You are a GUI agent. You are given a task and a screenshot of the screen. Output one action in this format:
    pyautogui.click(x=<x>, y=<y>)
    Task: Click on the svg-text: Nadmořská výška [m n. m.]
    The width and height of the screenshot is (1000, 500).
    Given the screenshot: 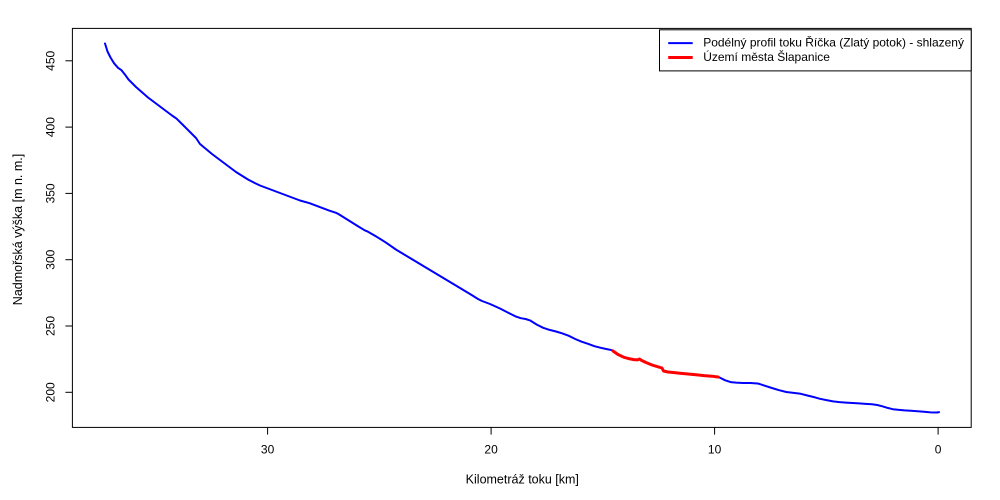 What is the action you would take?
    pyautogui.click(x=18, y=229)
    